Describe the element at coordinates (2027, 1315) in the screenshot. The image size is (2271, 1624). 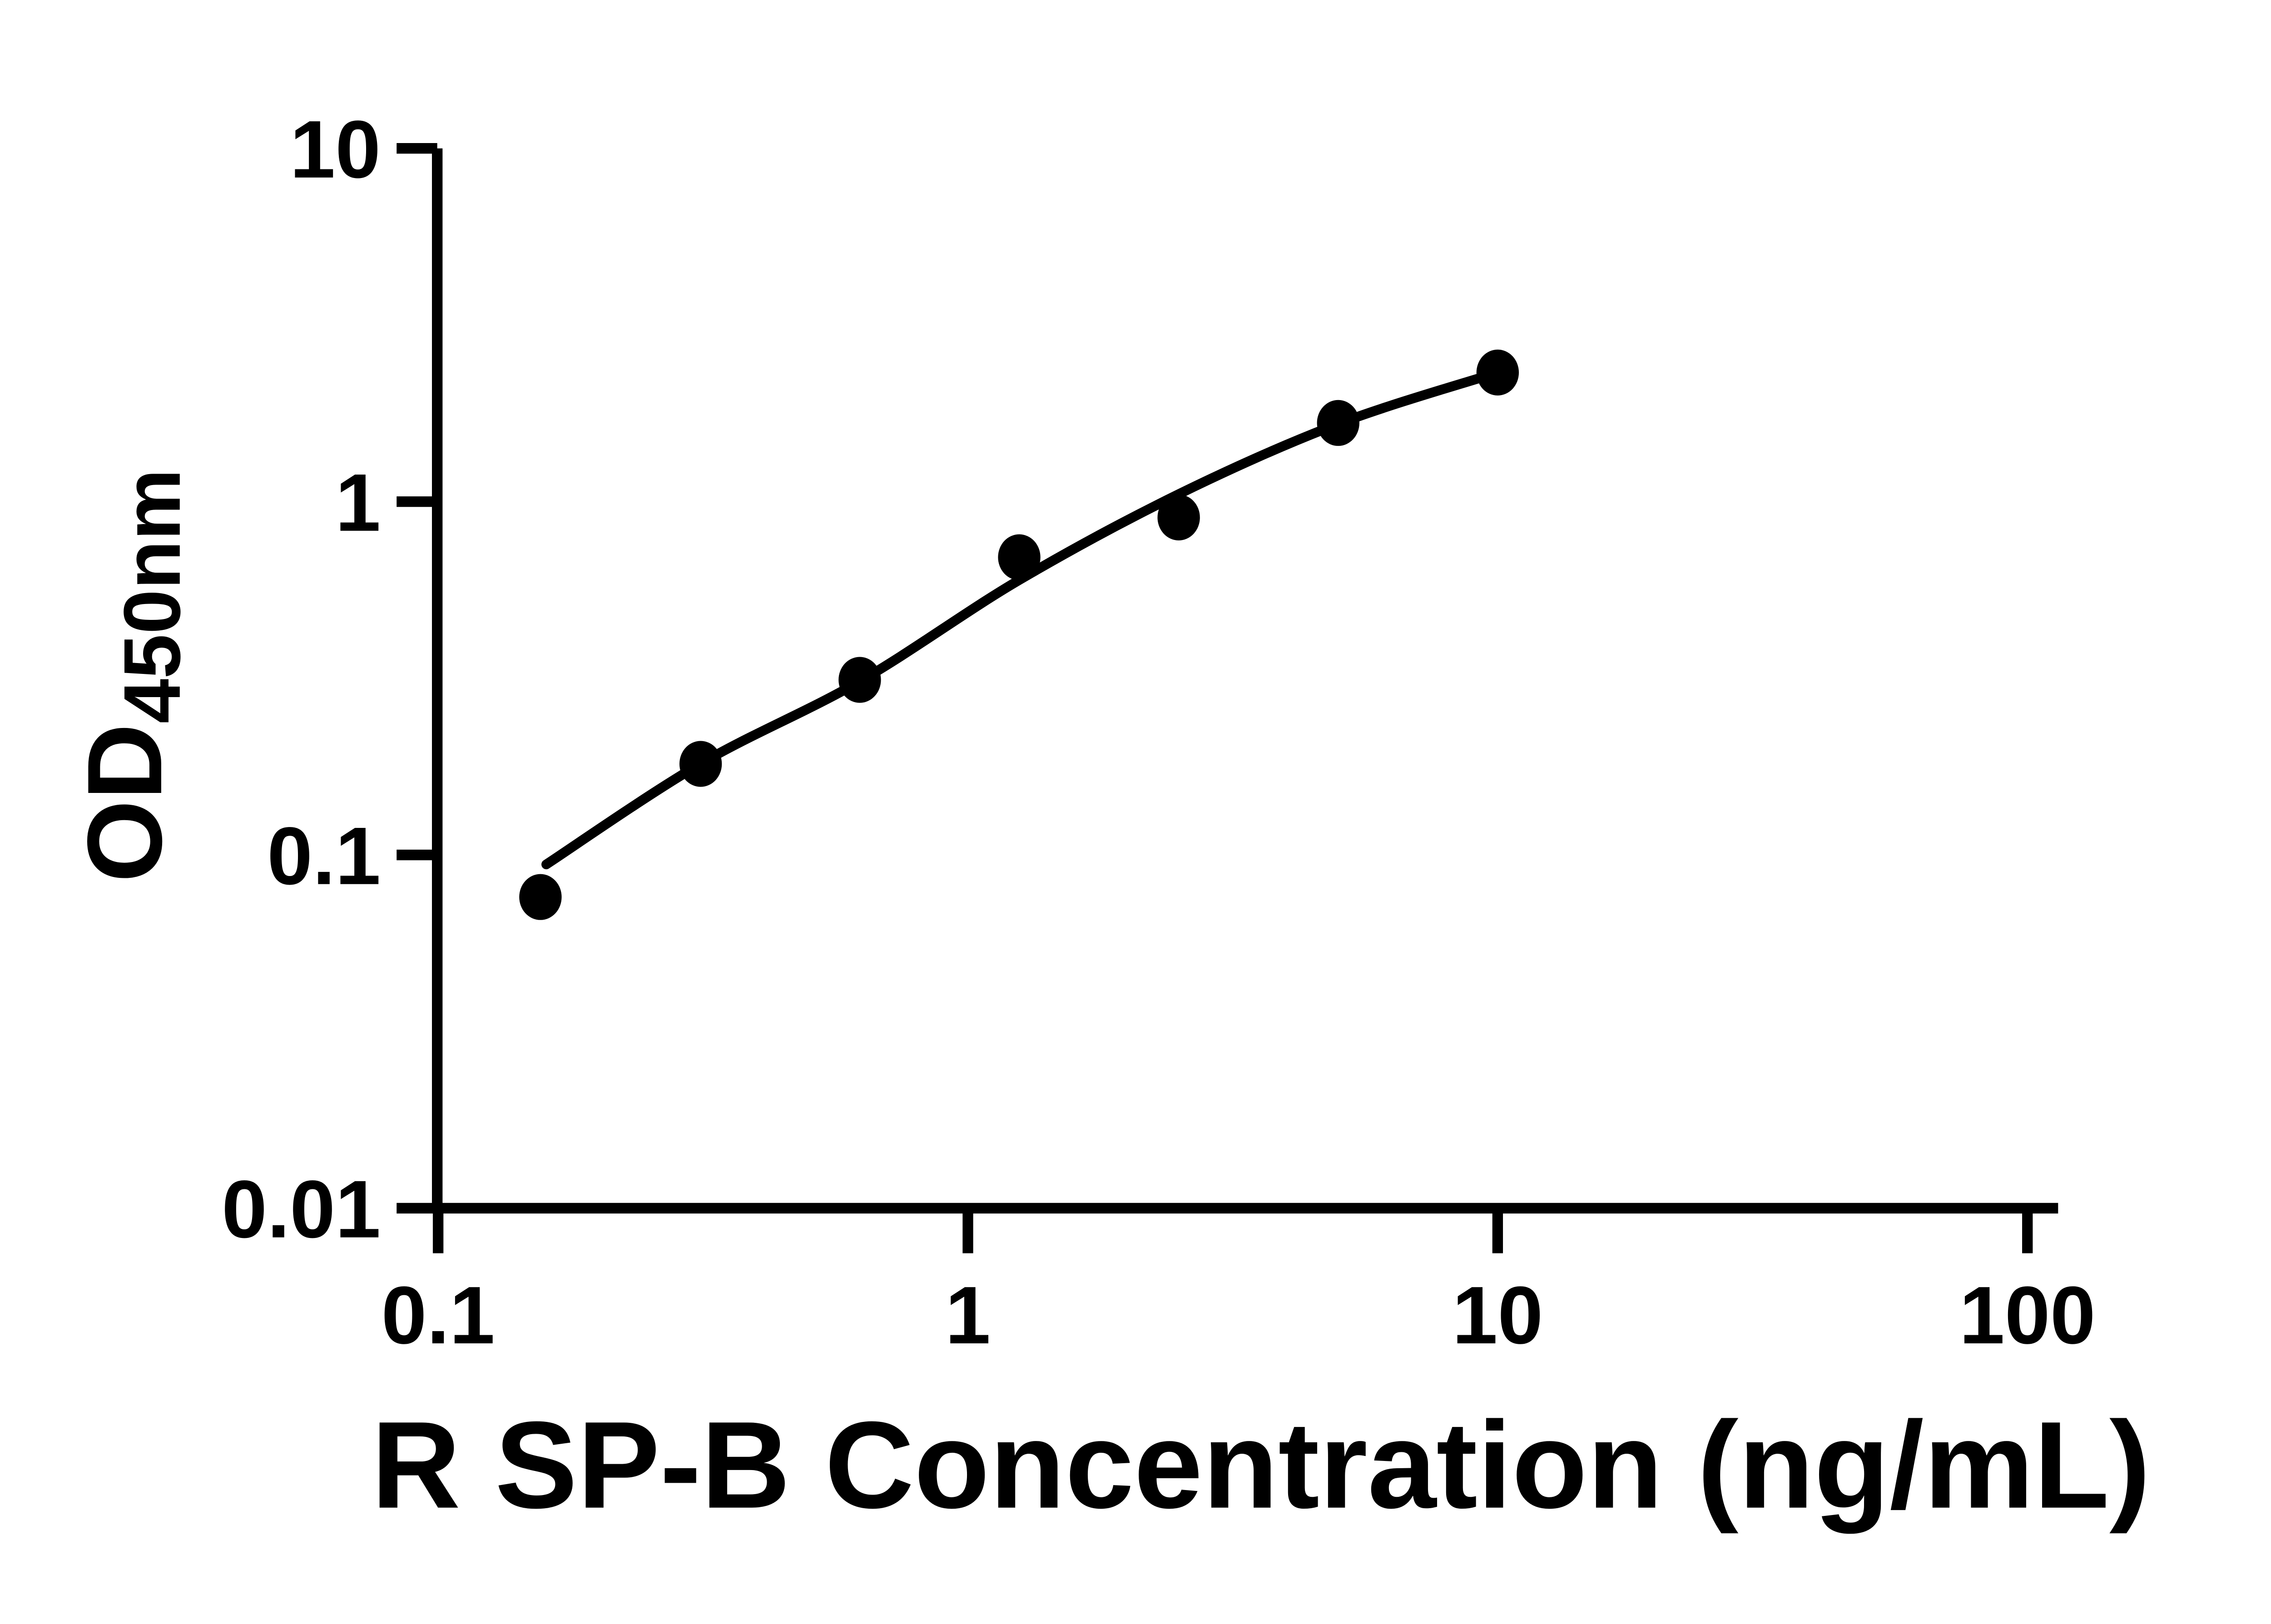
I see `x-tick-label: 100` at that location.